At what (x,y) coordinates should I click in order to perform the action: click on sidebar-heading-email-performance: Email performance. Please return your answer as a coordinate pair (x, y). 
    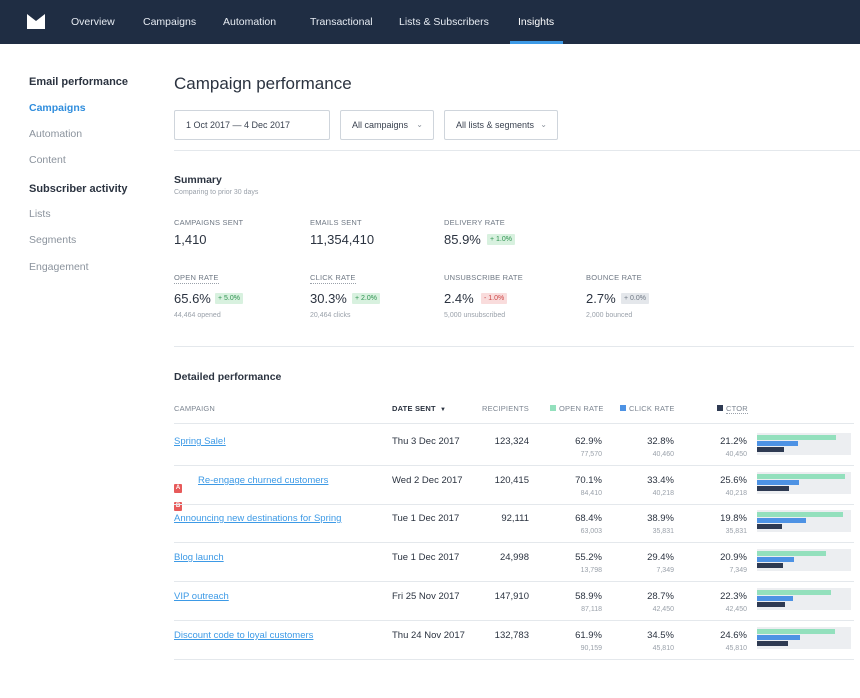
    Looking at the image, I should click on (79, 82).